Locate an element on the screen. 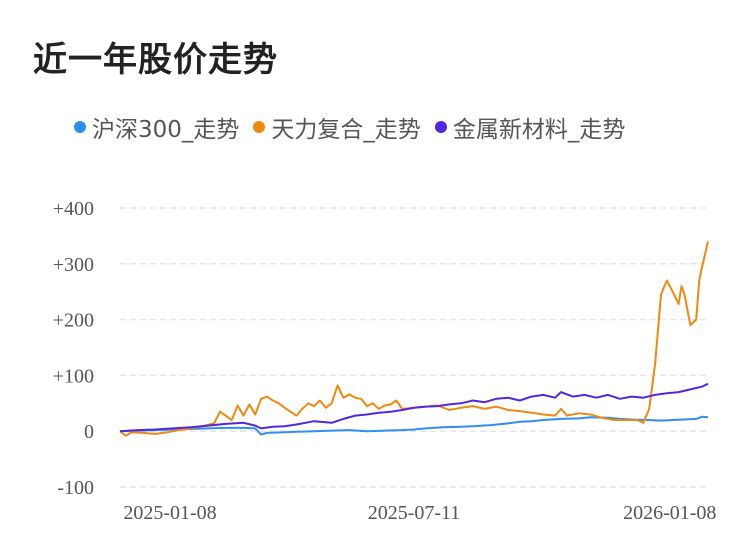 The image size is (750, 558). y-tick-label: +300 is located at coordinates (73, 265).